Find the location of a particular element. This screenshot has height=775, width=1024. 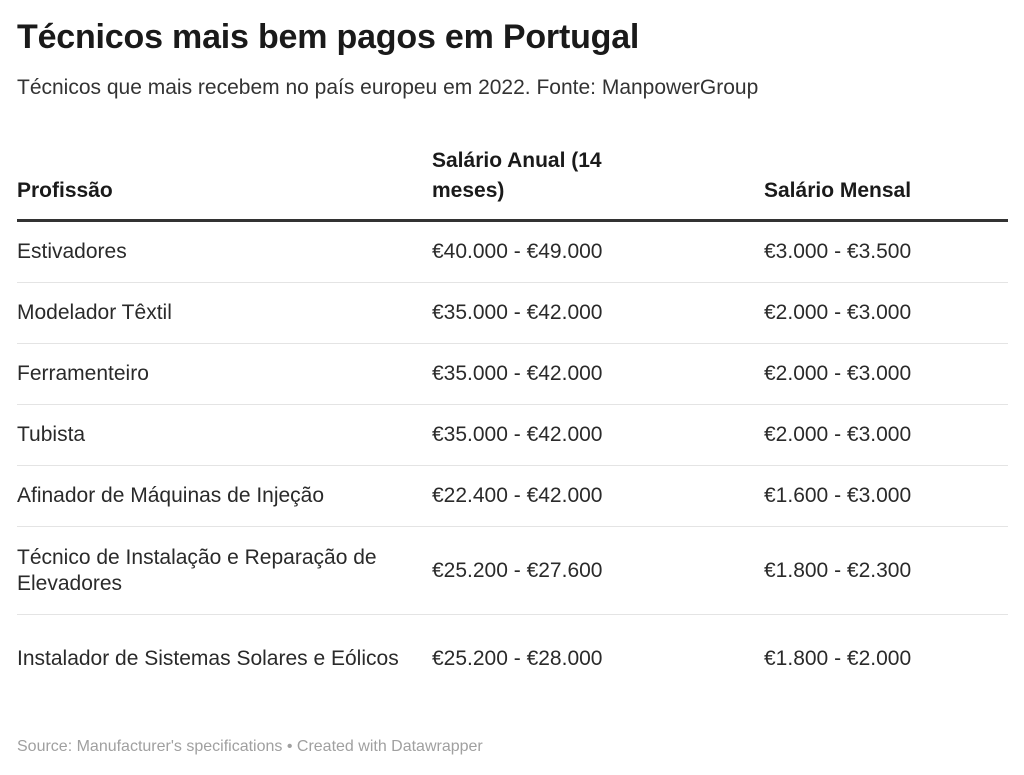

profession-cell: Instalador de Sistemas Solares e Eólicos is located at coordinates (208, 658).